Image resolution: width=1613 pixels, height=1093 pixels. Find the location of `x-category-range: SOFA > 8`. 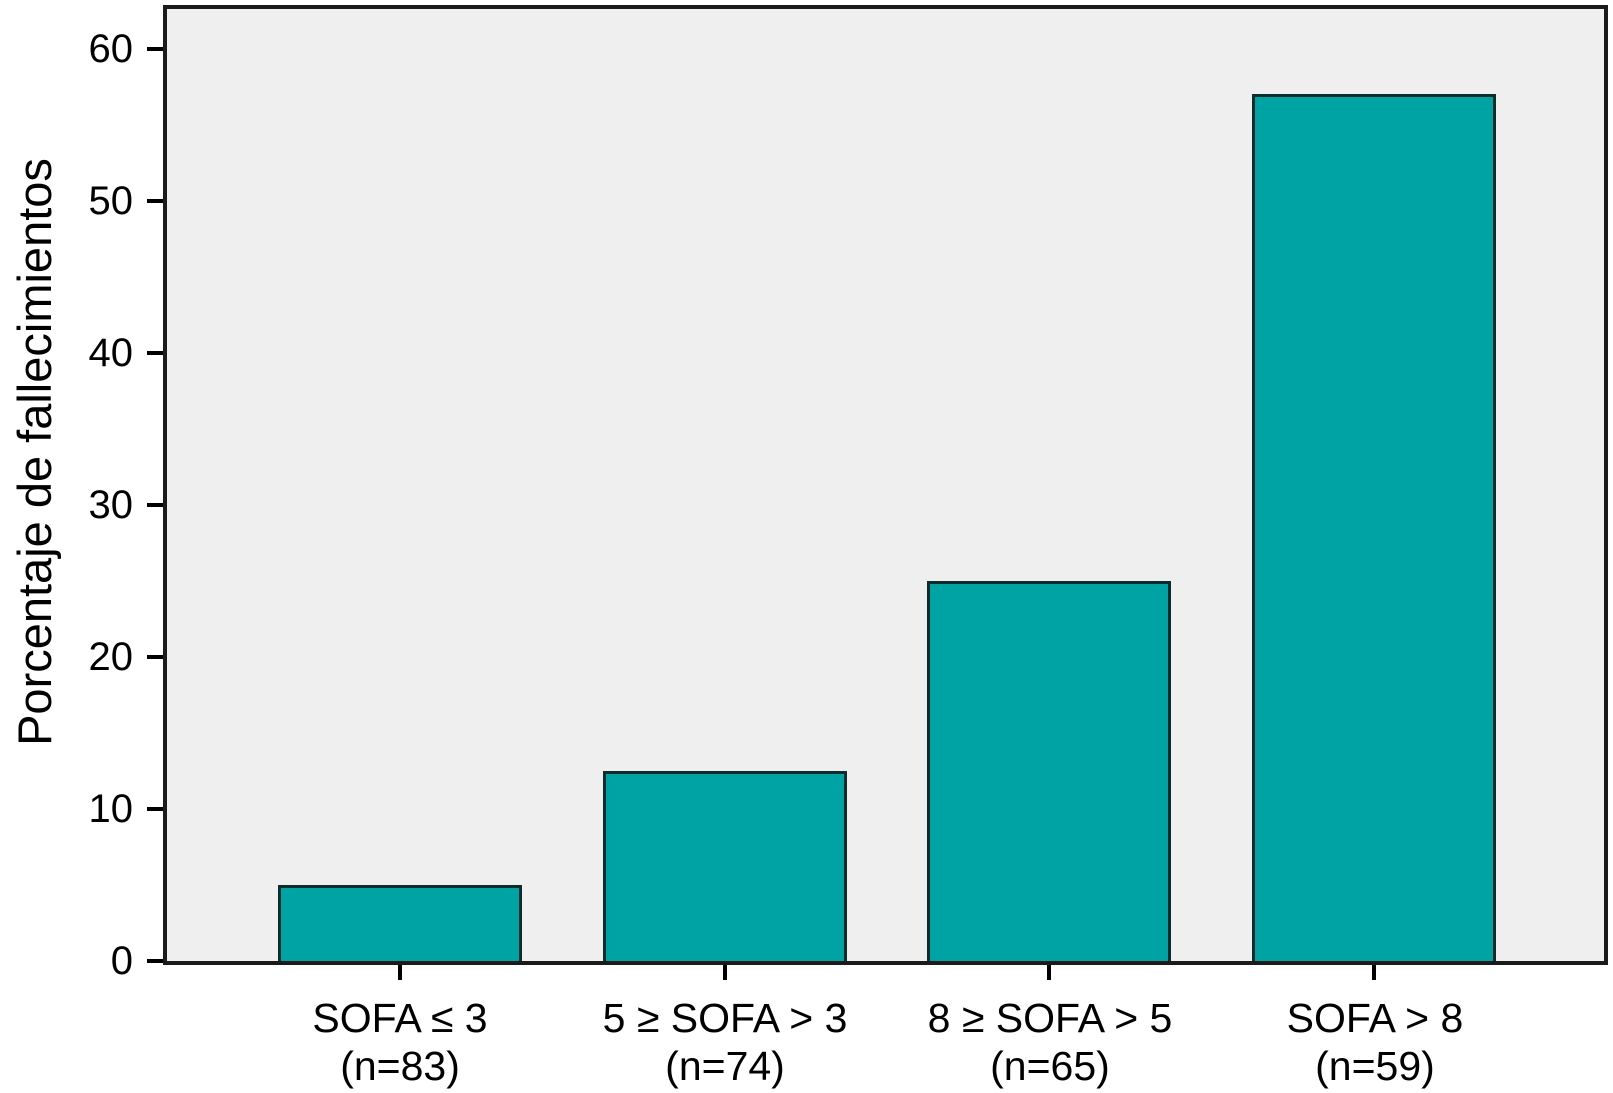

x-category-range: SOFA > 8 is located at coordinates (1375, 1018).